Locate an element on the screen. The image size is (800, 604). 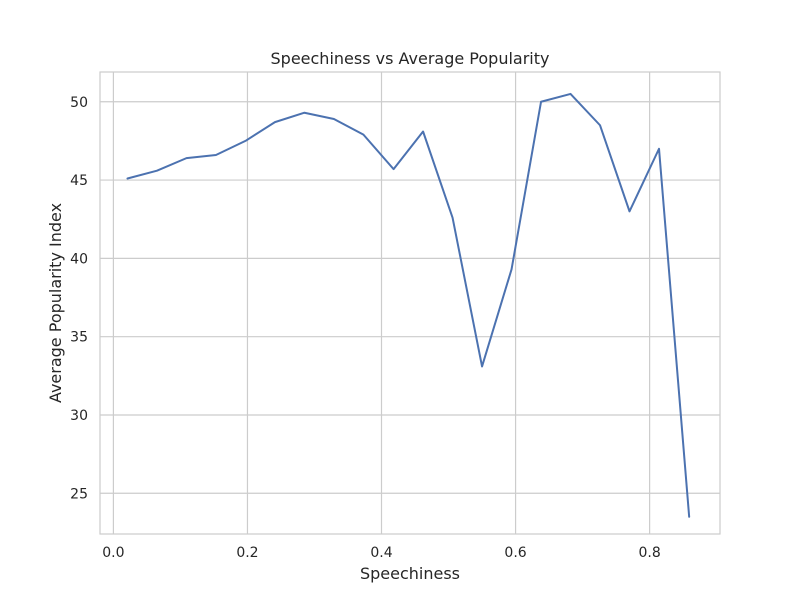
y-tick-label: 40 is located at coordinates (79, 259).